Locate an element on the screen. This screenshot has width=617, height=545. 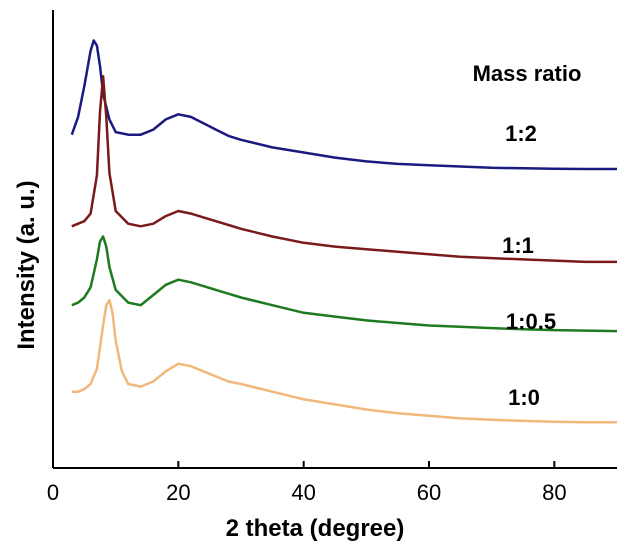
x-tick-label: 80 is located at coordinates (554, 492).